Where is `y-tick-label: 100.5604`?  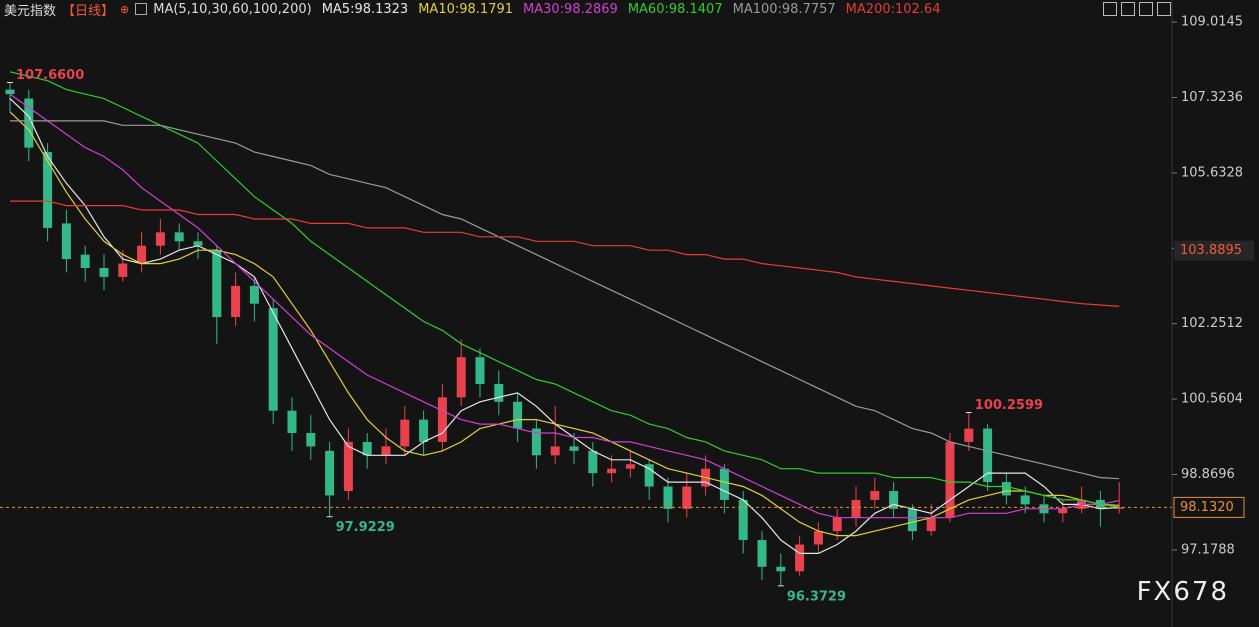 y-tick-label: 100.5604 is located at coordinates (1212, 399).